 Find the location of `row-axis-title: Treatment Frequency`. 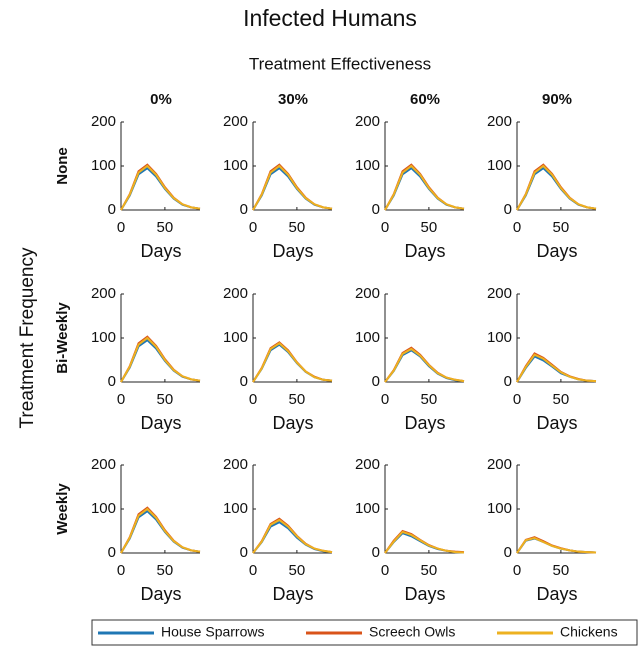

row-axis-title: Treatment Frequency is located at coordinates (27, 337).